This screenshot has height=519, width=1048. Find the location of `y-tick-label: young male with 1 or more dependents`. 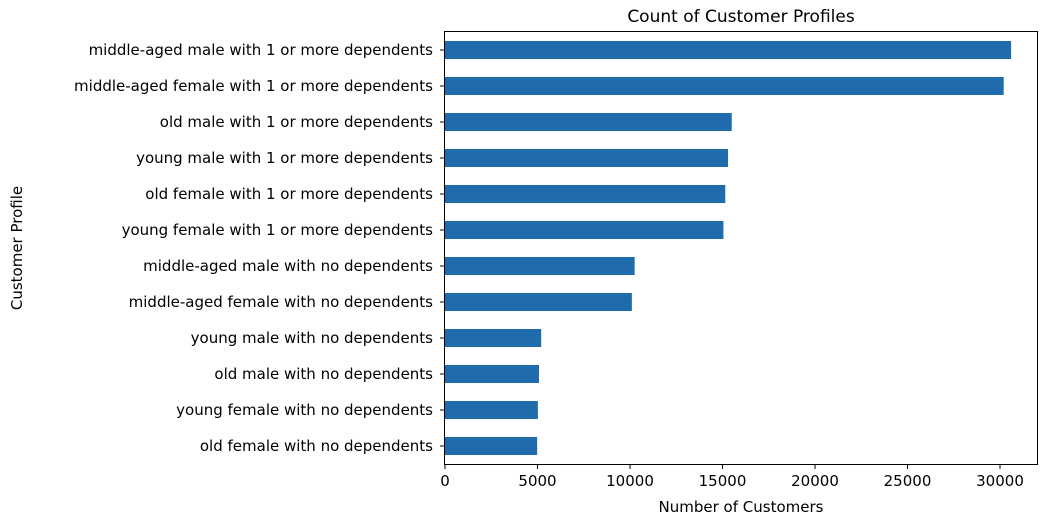

y-tick-label: young male with 1 or more dependents is located at coordinates (284, 158).